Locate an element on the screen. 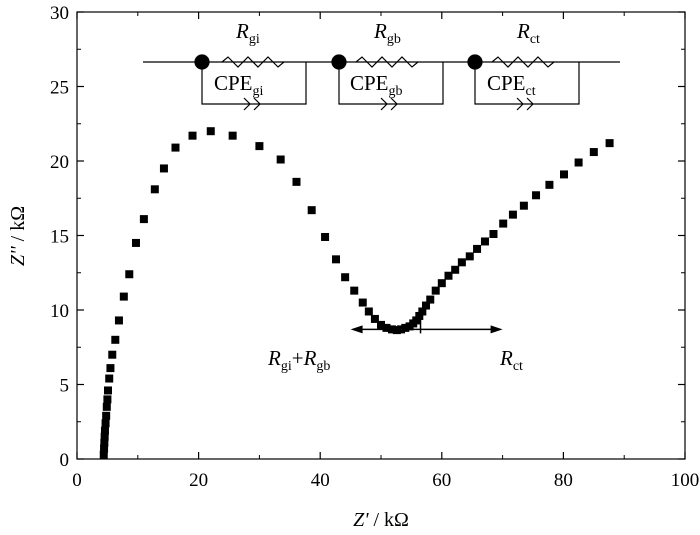 The width and height of the screenshot is (700, 535). y-tick-label: 5 is located at coordinates (65, 386).